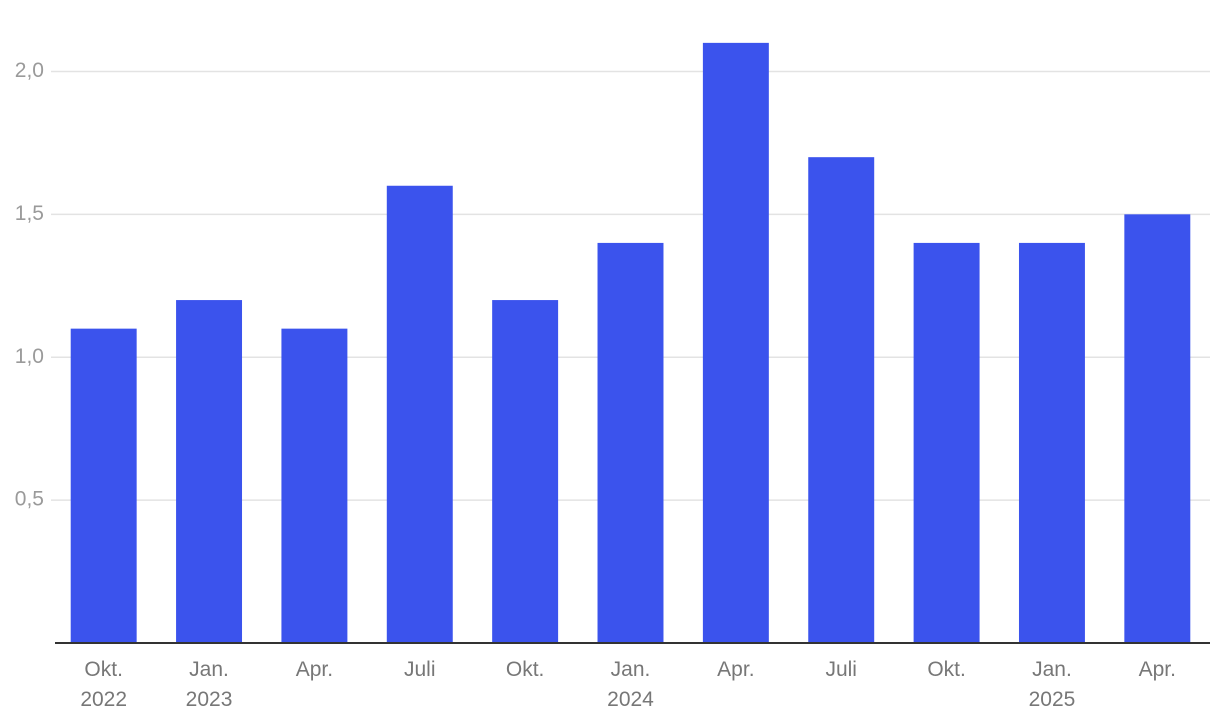  What do you see at coordinates (29, 70) in the screenshot?
I see `y-tick-label: 2,0` at bounding box center [29, 70].